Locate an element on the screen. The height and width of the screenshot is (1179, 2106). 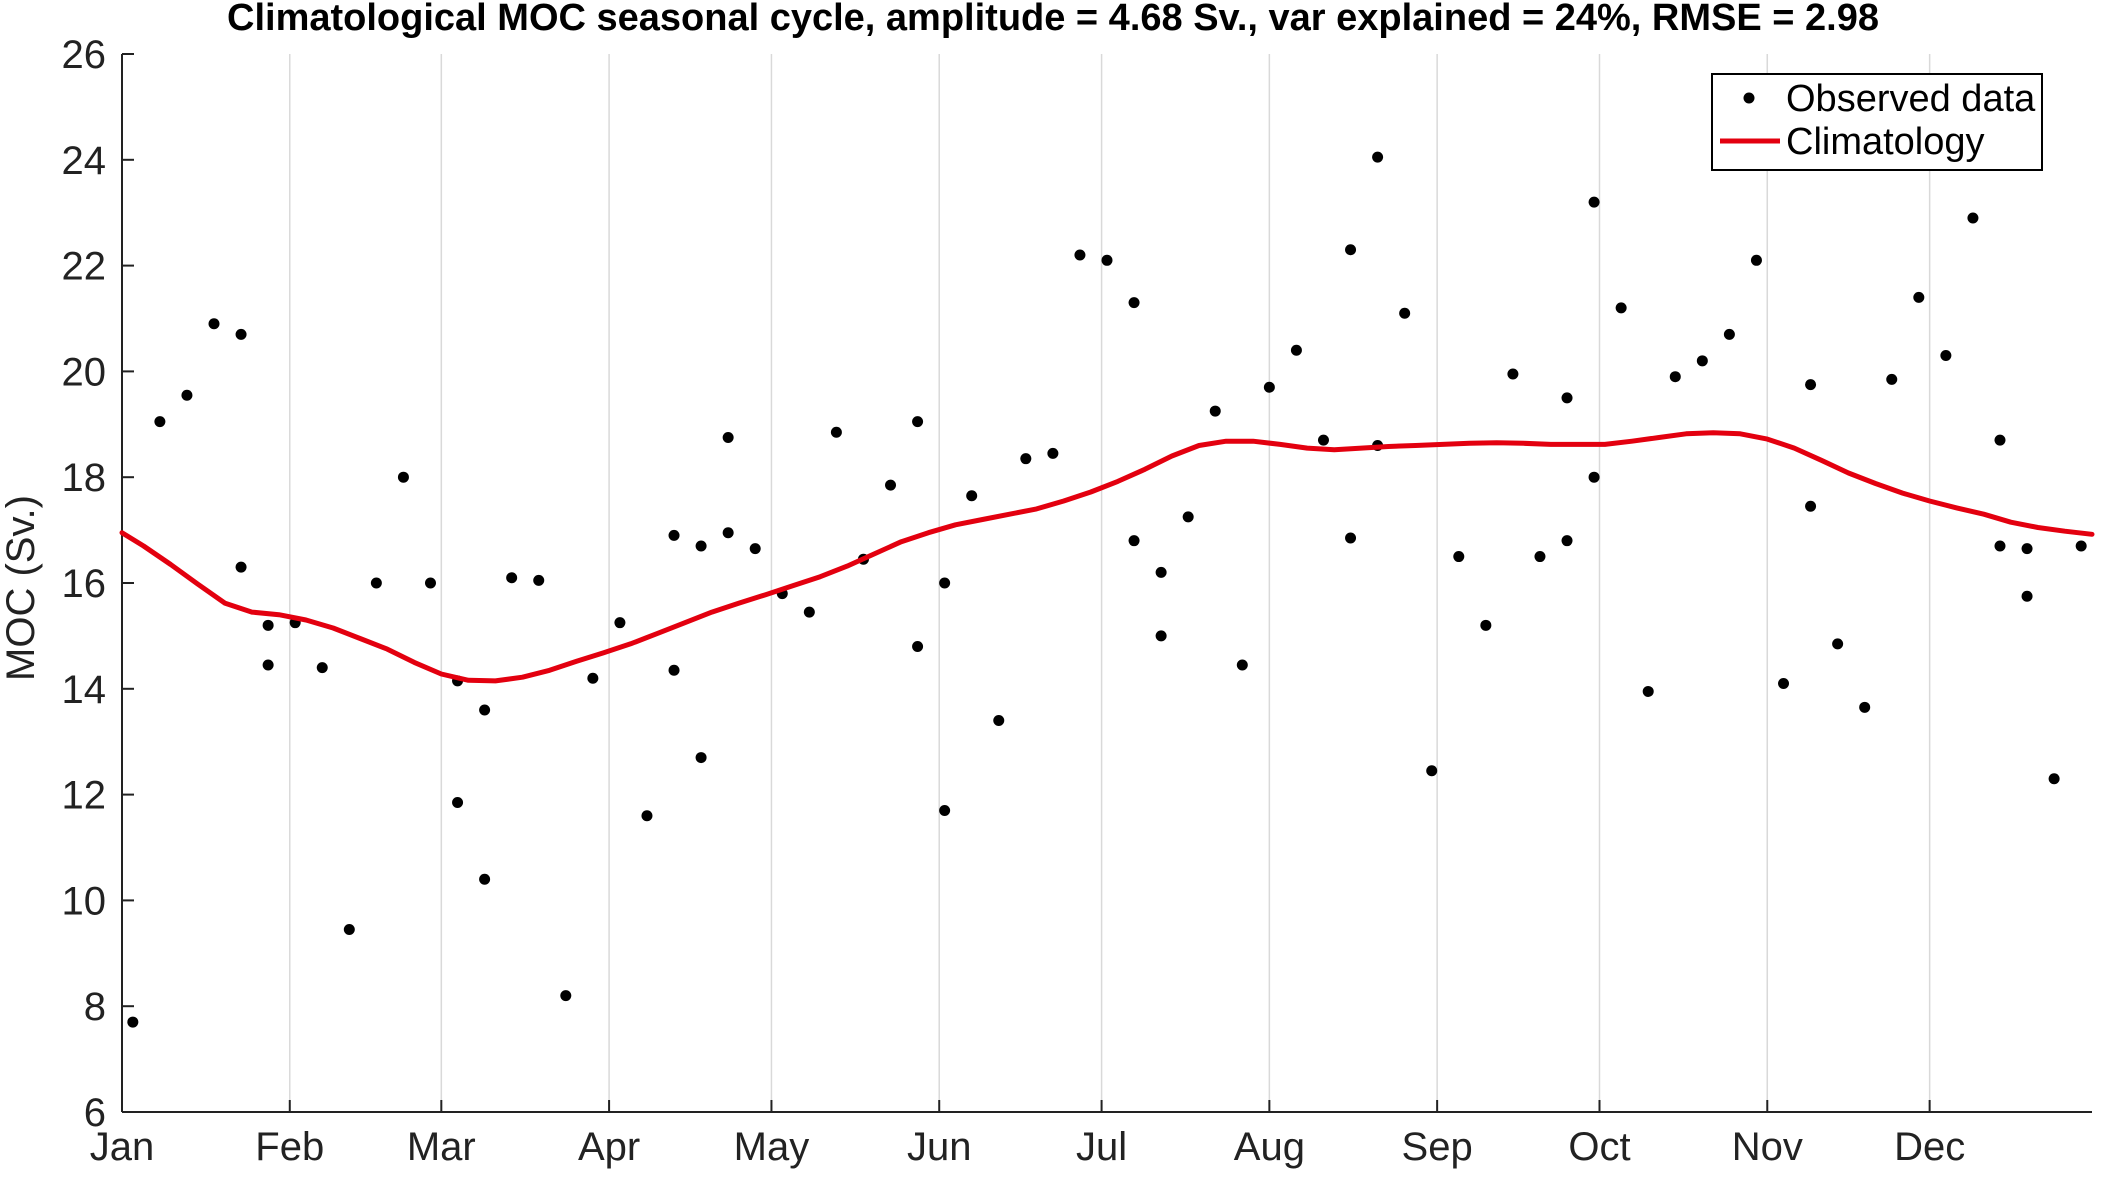
y-axis-ticks: 6 8 10 12 14 16 18 20 22 24 26 is located at coordinates (98, 584).